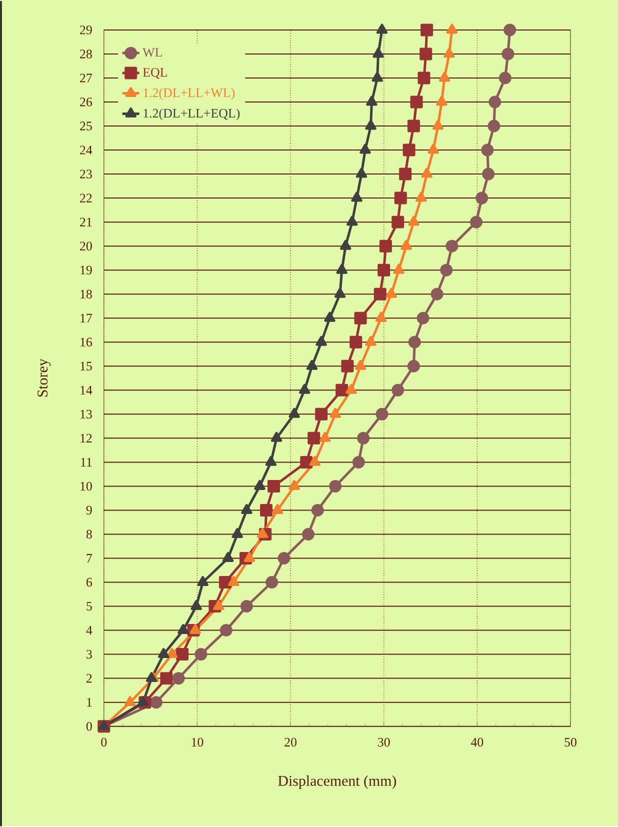  Describe the element at coordinates (86, 246) in the screenshot. I see `y-tick-label: 20` at that location.